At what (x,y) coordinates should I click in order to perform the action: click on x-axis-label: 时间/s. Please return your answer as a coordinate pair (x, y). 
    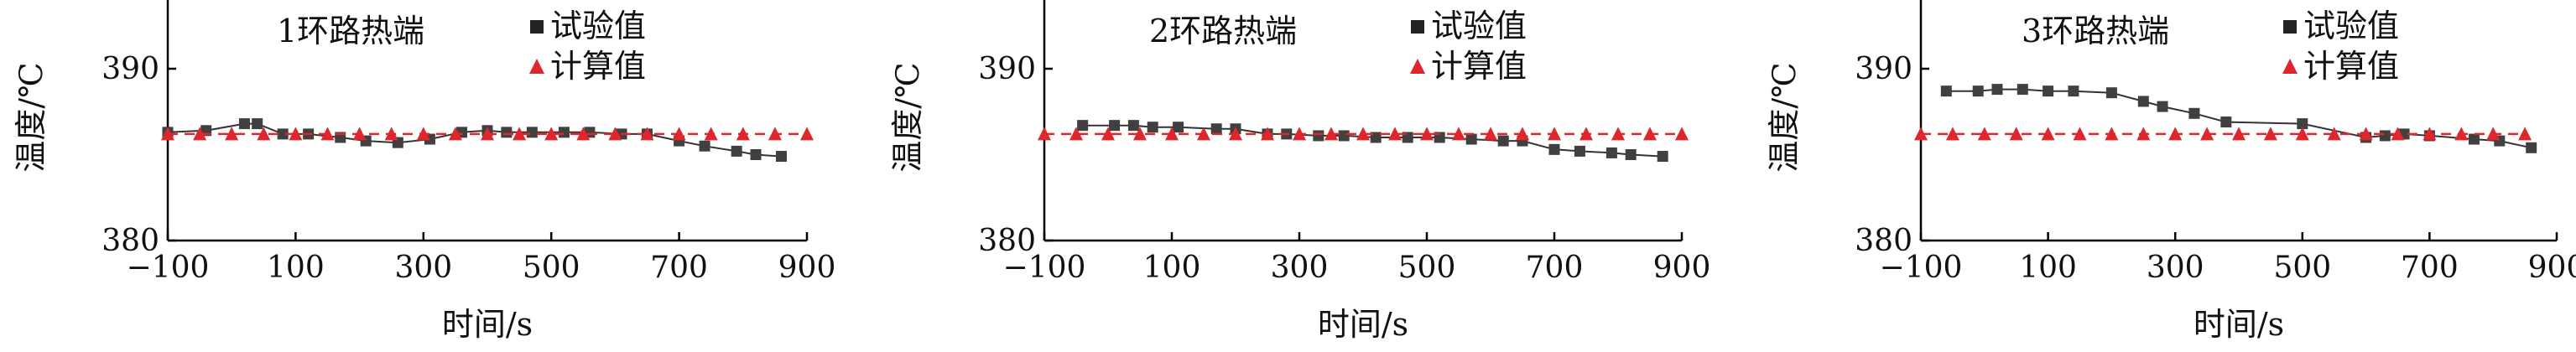
    Looking at the image, I should click on (1363, 324).